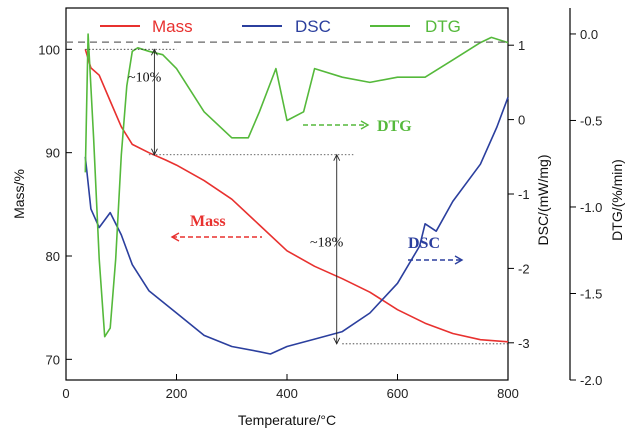 This screenshot has width=629, height=435. I want to click on legend-label-mass: Mass, so click(172, 26).